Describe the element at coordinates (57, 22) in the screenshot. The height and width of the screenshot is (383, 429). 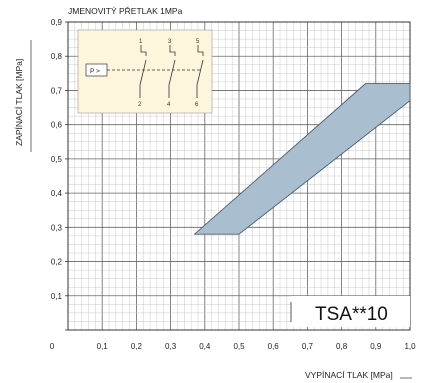
I see `y-tick-label: 0,9` at that location.